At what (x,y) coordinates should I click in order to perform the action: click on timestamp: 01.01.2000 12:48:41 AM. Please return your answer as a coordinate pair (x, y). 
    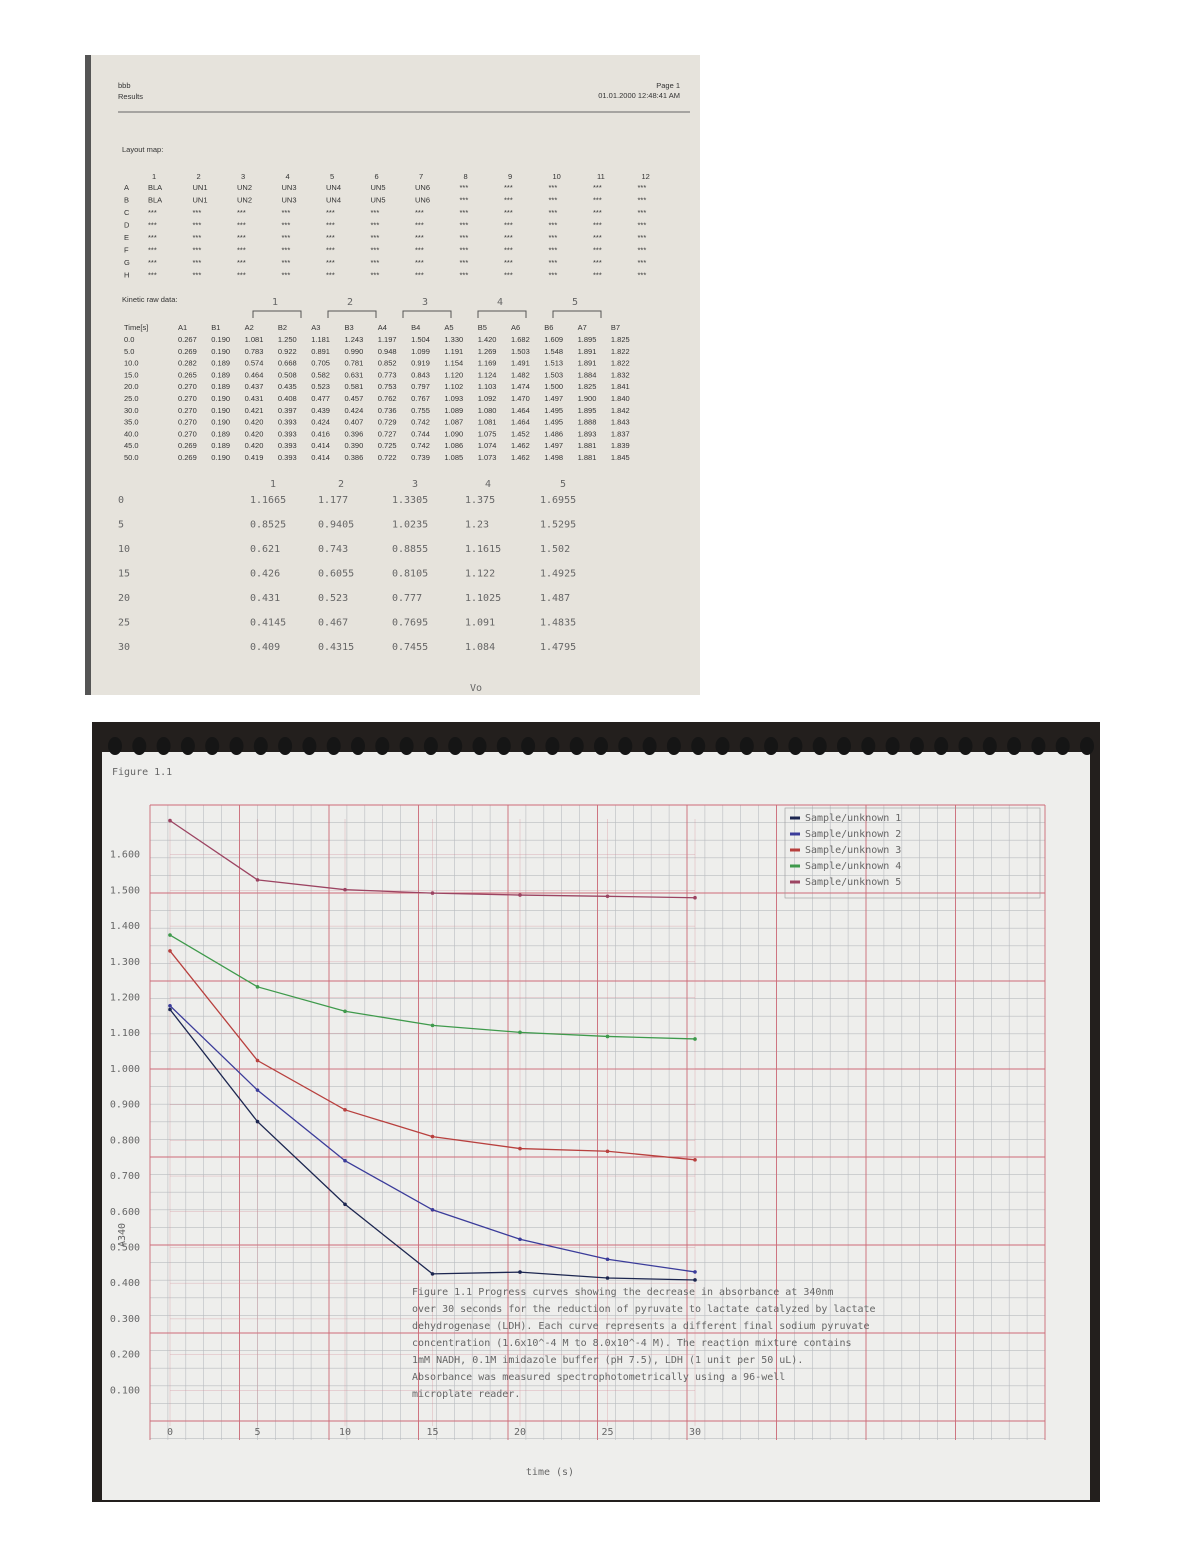
    Looking at the image, I should click on (639, 95).